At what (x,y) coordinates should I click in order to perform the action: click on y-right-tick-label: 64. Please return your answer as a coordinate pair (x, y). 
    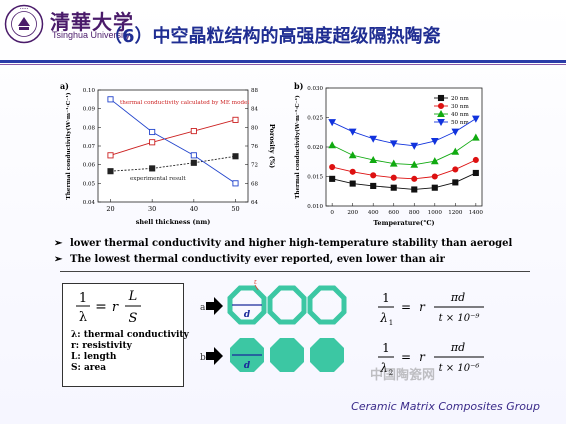
    Looking at the image, I should click on (254, 203).